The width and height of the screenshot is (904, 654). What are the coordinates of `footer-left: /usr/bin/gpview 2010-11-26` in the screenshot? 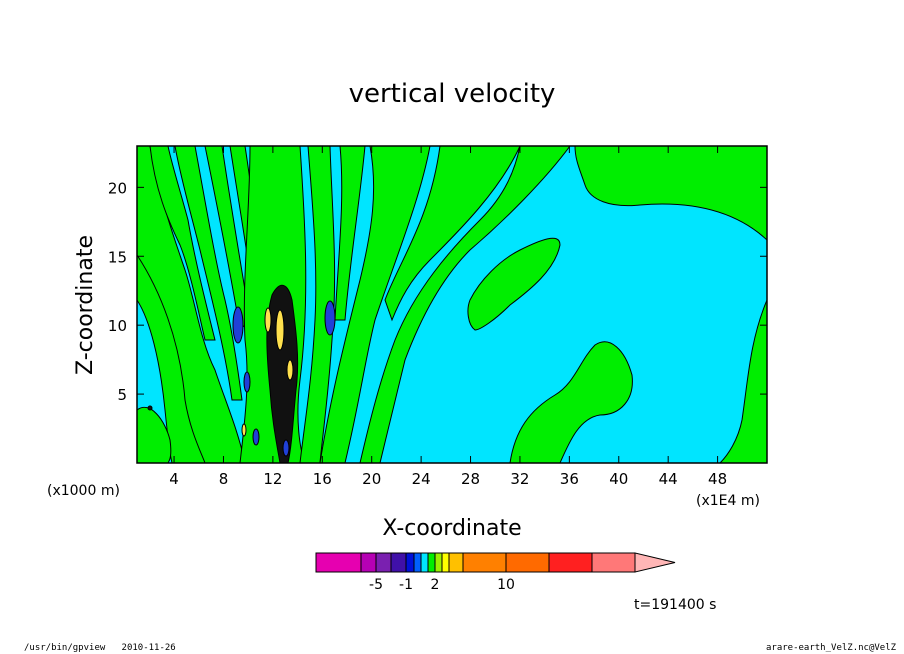 It's located at (100, 648).